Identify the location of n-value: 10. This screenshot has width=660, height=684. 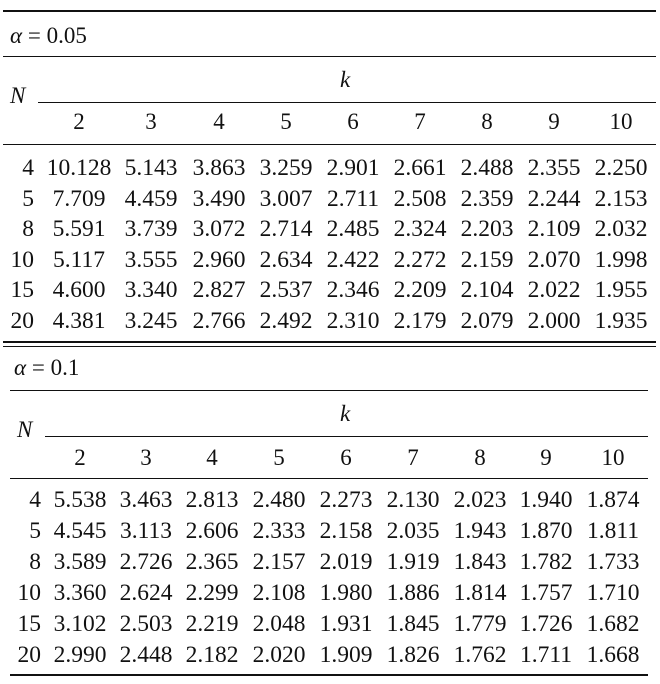
(29, 593).